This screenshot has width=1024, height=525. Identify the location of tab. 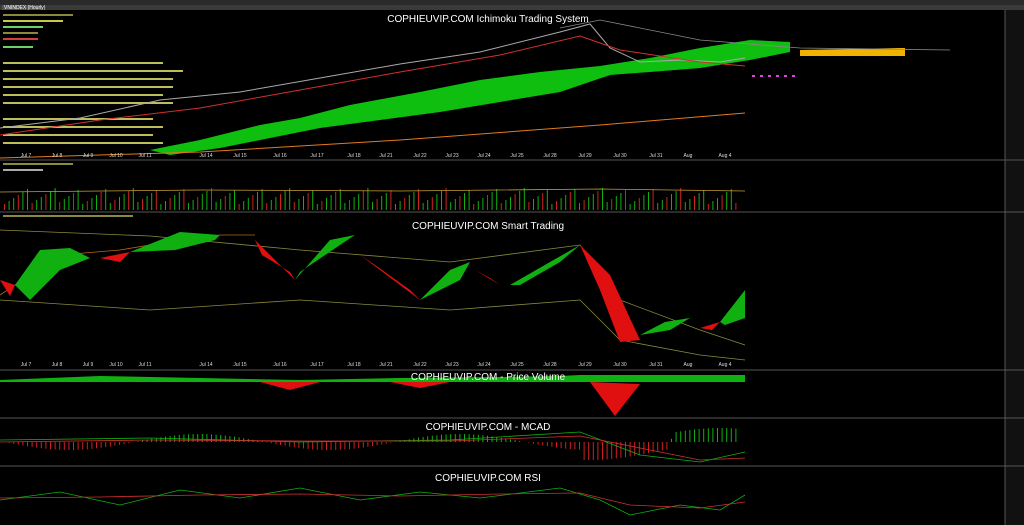
(22, 7).